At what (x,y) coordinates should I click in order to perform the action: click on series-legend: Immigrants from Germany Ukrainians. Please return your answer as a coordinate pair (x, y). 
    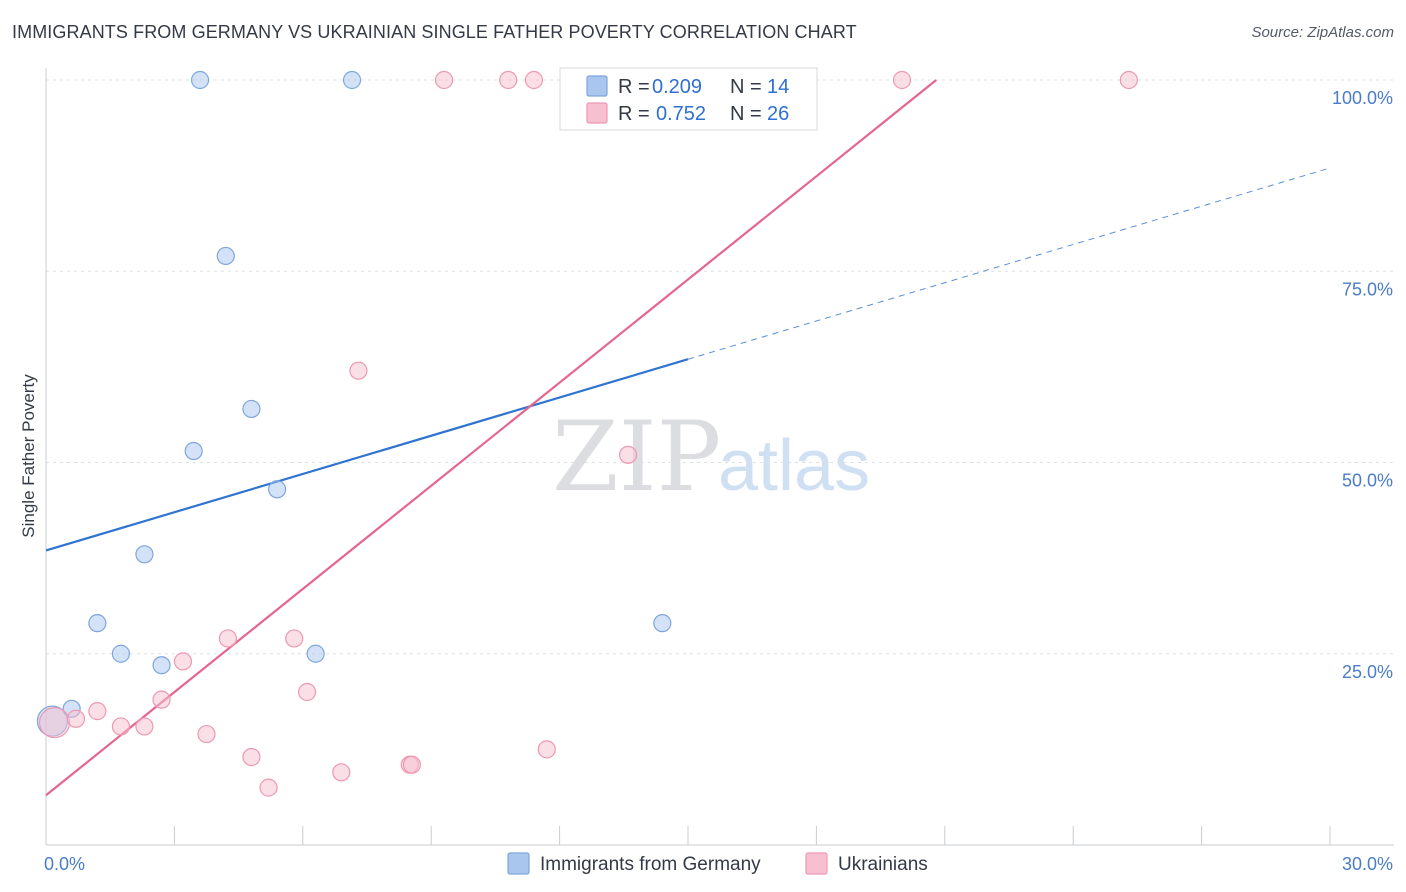
    Looking at the image, I should click on (717, 863).